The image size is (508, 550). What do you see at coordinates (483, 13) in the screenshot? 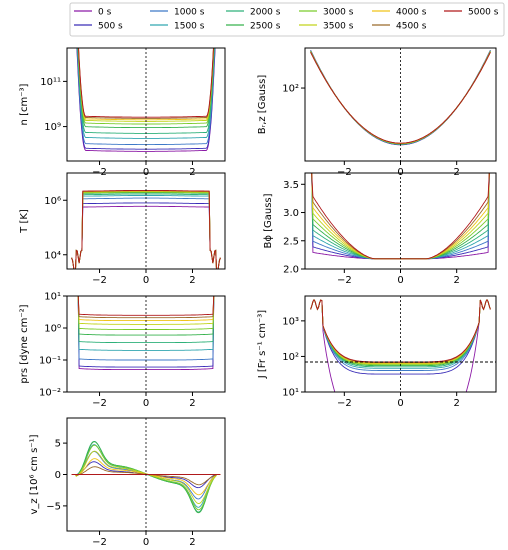
I see `legend-label: 5000 s` at bounding box center [483, 13].